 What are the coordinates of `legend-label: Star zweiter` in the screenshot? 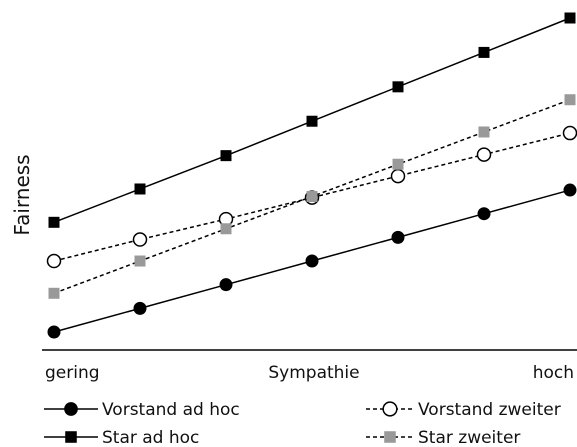 It's located at (469, 437).